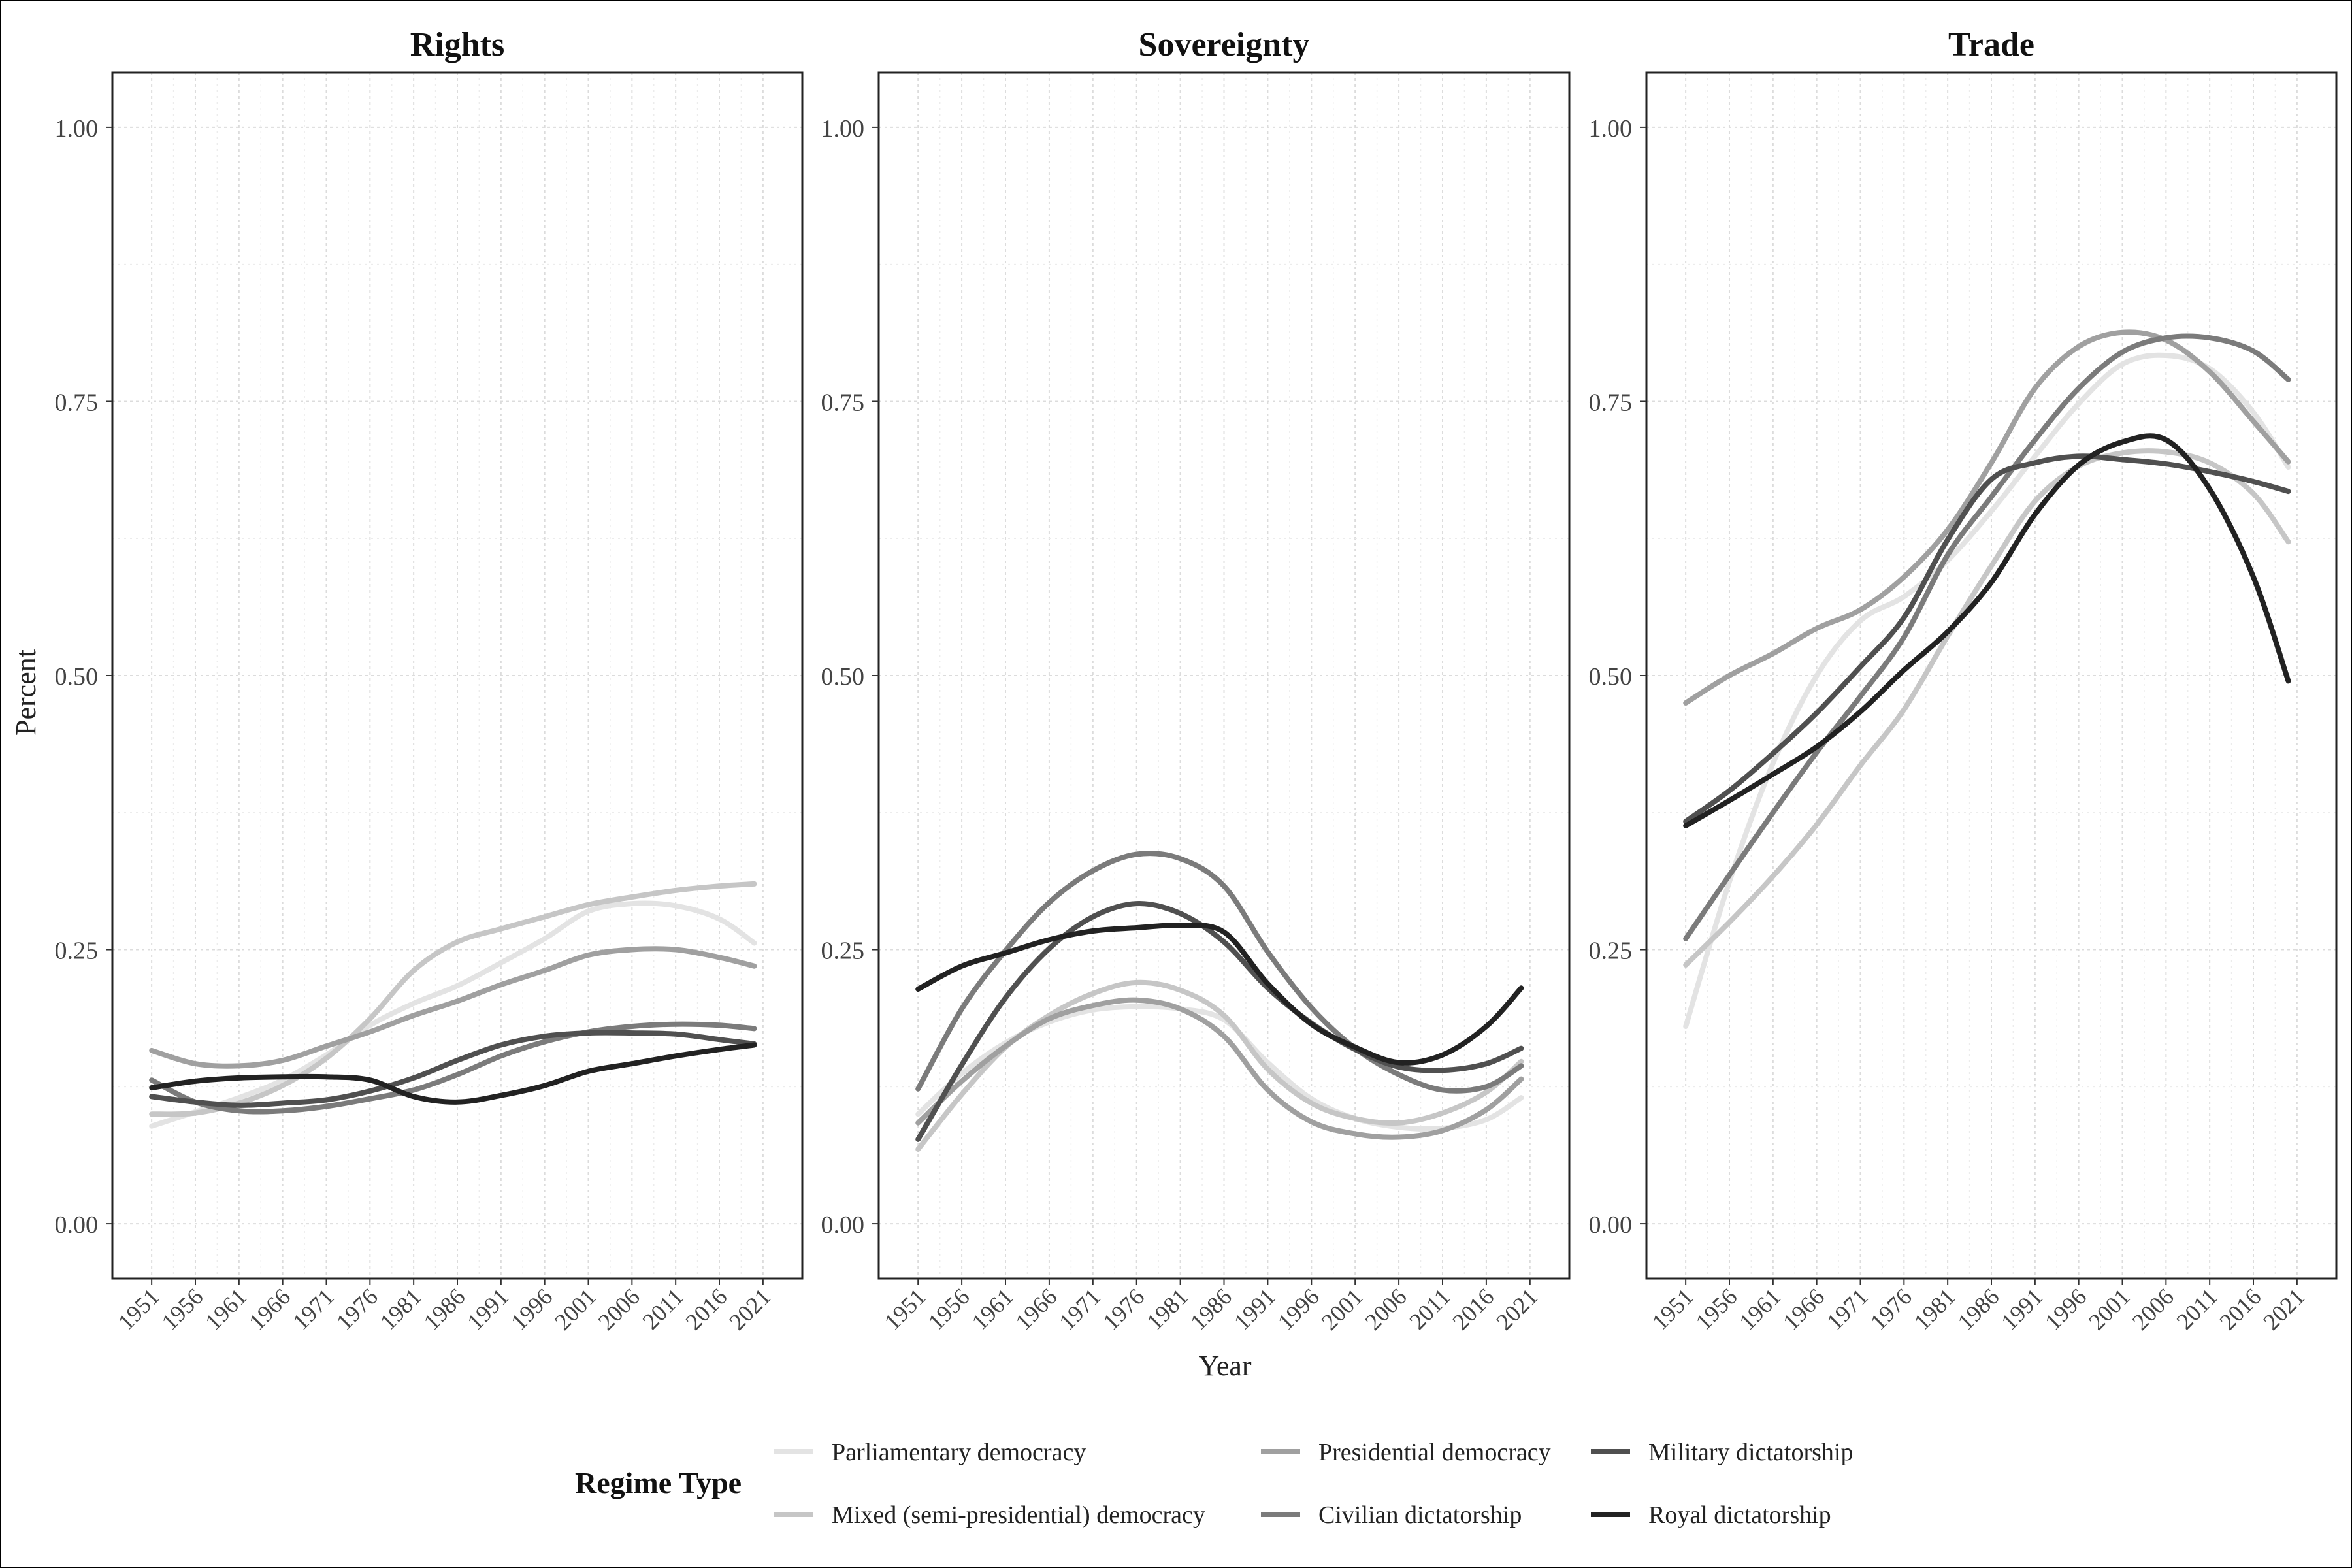  Describe the element at coordinates (1420, 1515) in the screenshot. I see `legend-label: Civilian dictatorship` at that location.